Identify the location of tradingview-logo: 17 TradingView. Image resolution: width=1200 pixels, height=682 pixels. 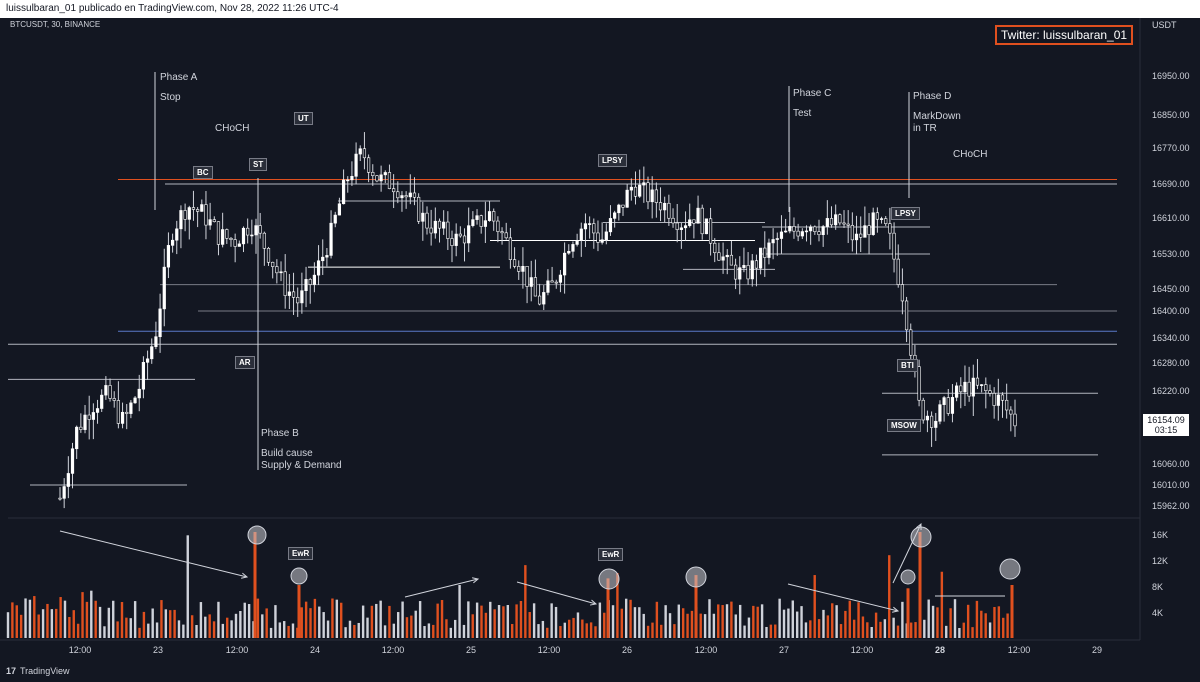
(38, 671).